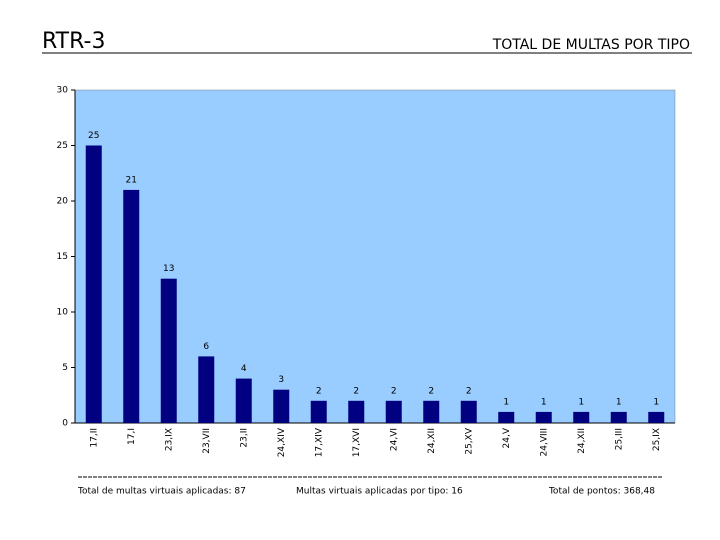 The image size is (720, 540). Describe the element at coordinates (657, 439) in the screenshot. I see `x-tick-label: 25,IX` at that location.